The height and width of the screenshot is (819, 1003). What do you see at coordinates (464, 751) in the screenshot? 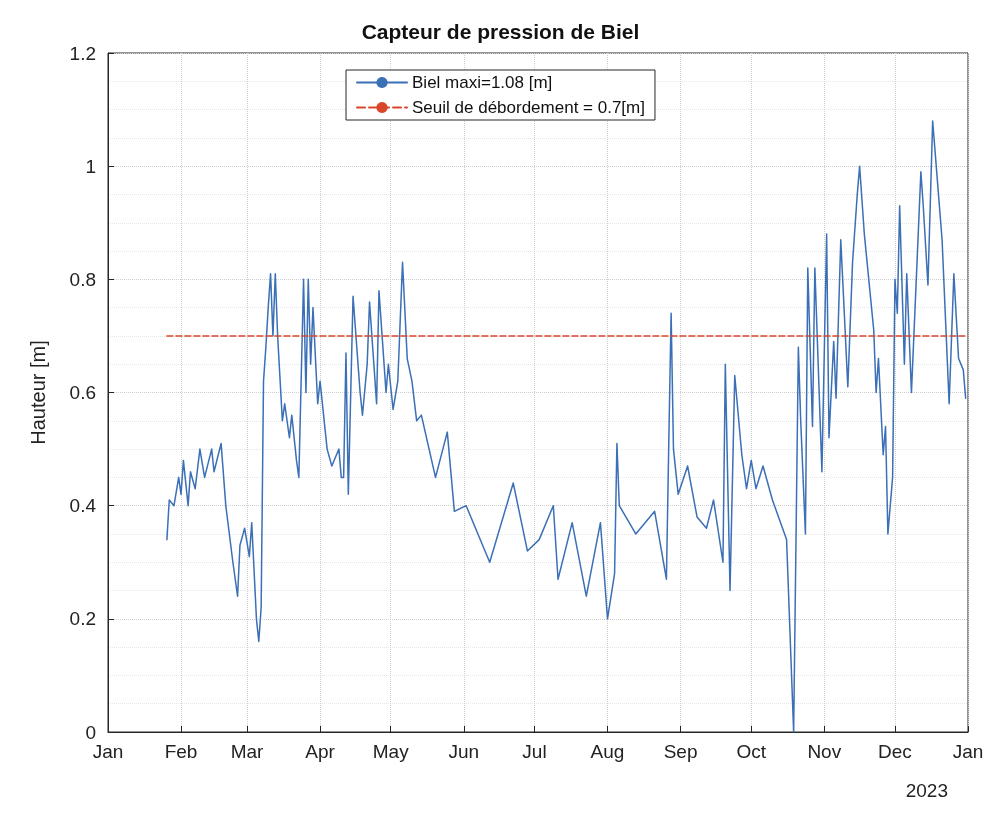
I see `x-tick-label: Jun` at bounding box center [464, 751].